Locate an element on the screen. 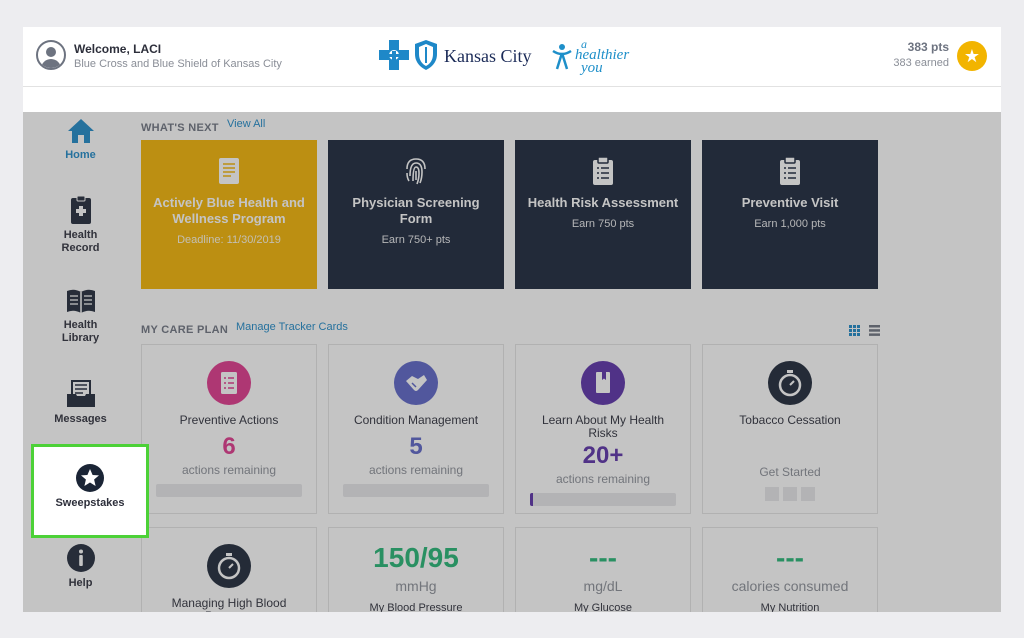  care-card-tobacco-cessation: Tobacco Cessation Get Started is located at coordinates (790, 429).